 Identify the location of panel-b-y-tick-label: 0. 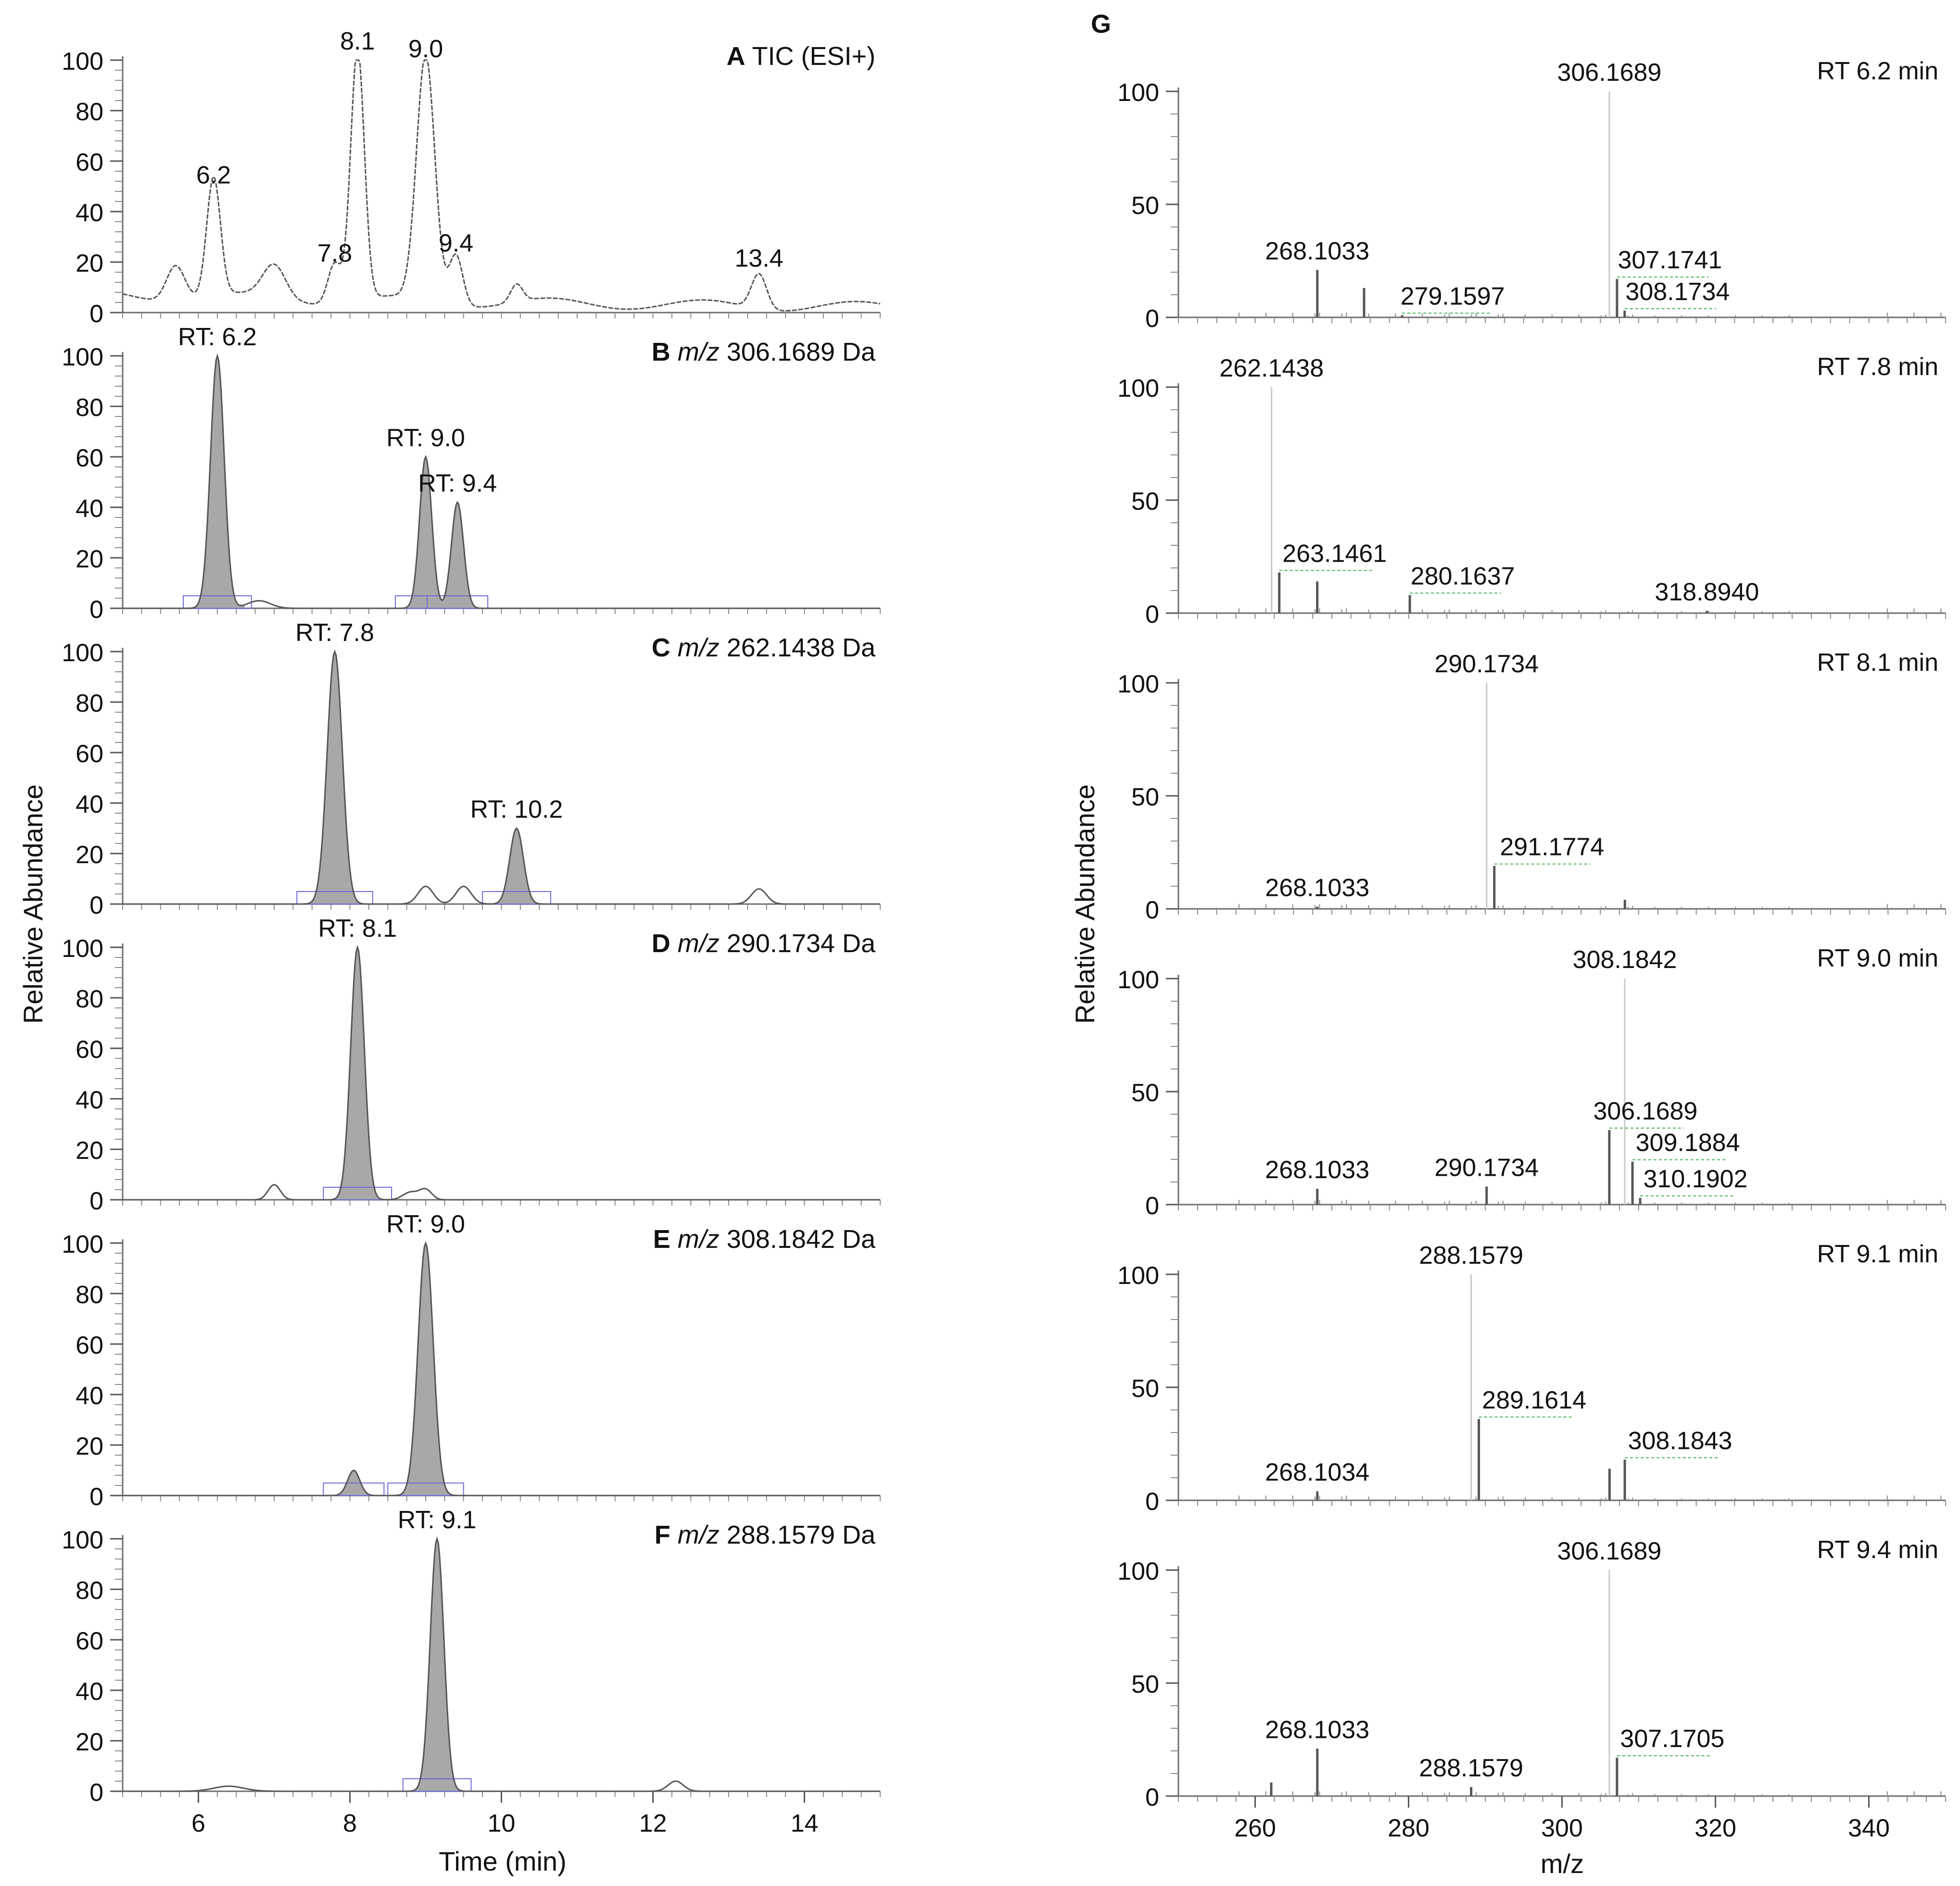
(96, 610).